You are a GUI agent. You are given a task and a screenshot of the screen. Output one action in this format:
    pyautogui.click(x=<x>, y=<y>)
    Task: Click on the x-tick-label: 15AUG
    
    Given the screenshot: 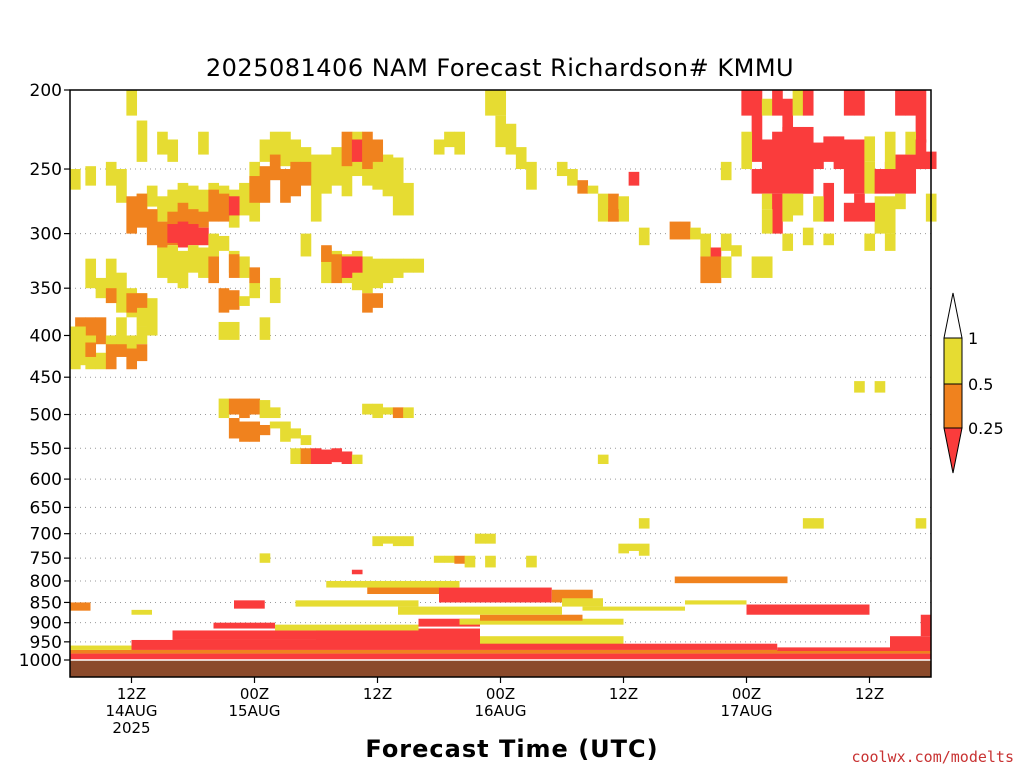 What is the action you would take?
    pyautogui.click(x=255, y=711)
    